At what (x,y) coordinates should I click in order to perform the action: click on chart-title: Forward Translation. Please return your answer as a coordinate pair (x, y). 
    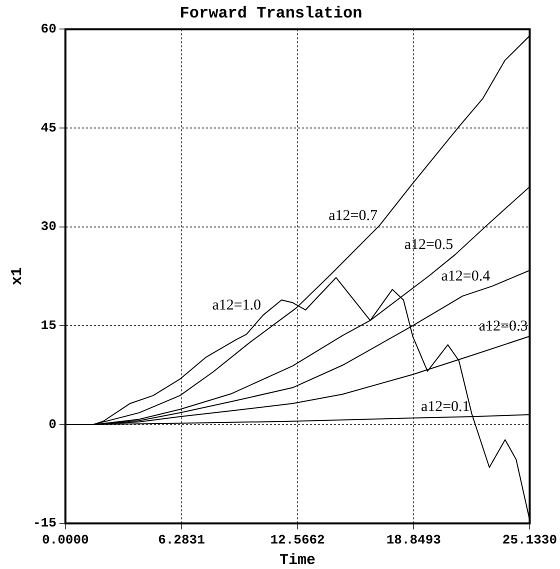
    Looking at the image, I should click on (271, 13).